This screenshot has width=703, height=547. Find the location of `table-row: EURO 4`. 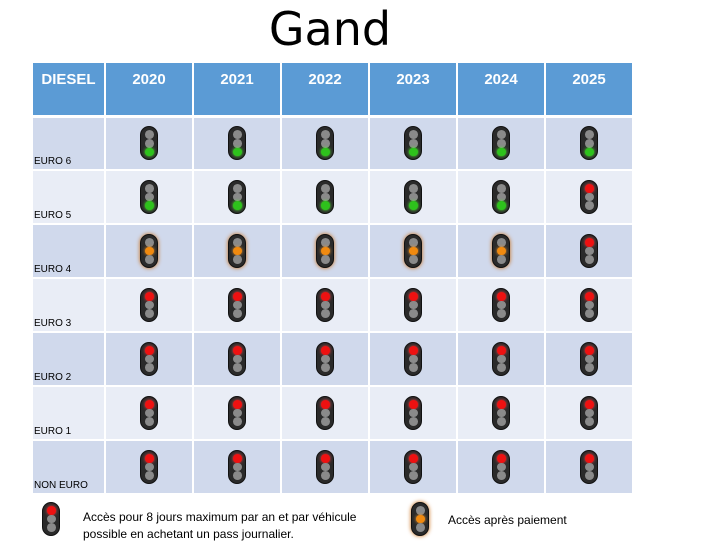

table-row: EURO 4 is located at coordinates (333, 251).